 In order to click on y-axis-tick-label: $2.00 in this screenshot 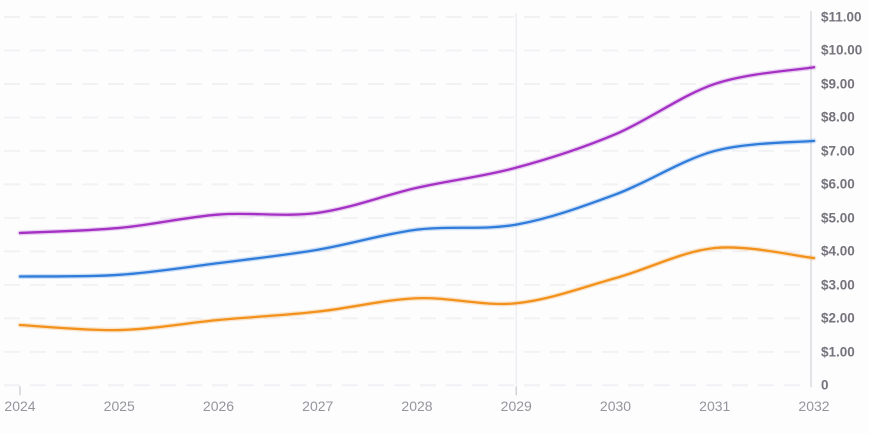, I will do `click(838, 318)`.